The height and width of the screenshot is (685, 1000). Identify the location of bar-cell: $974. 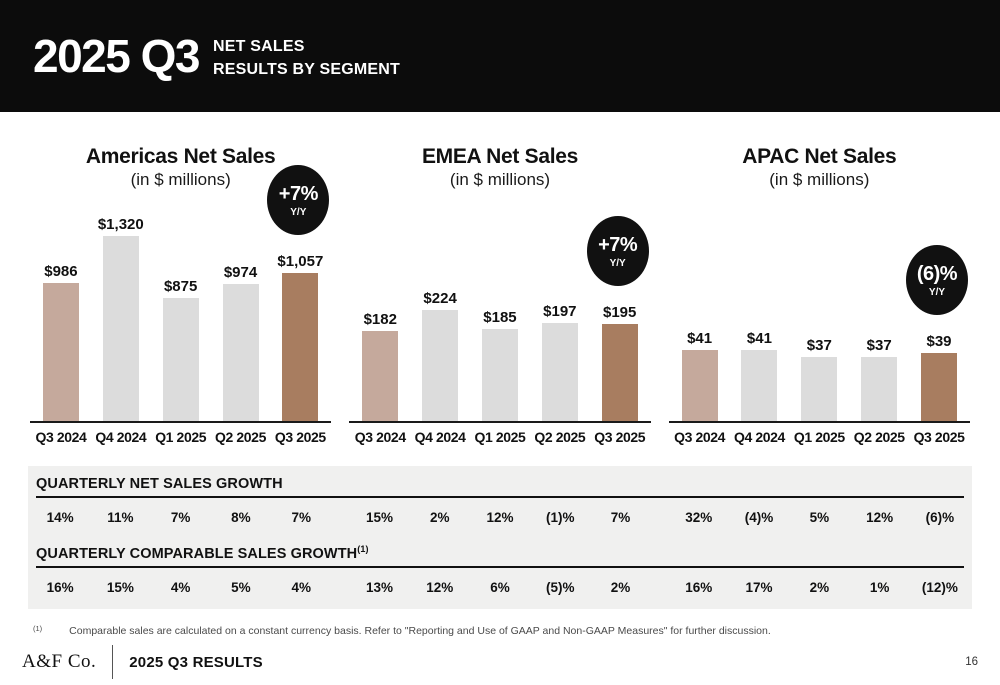
(241, 342).